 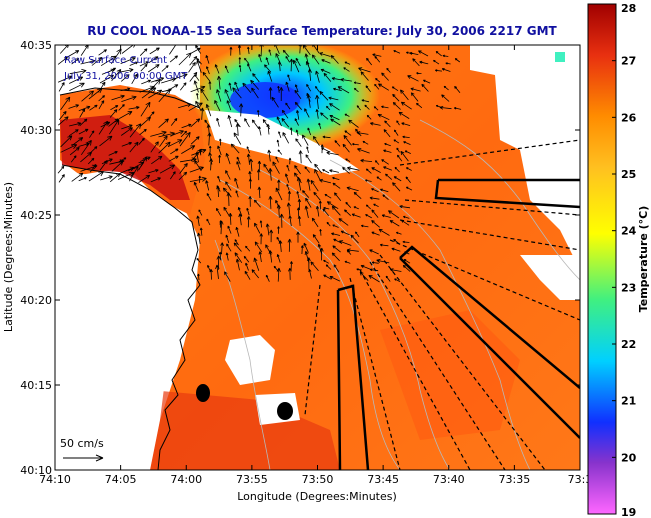 What do you see at coordinates (628, 174) in the screenshot?
I see `colorbar-tick-label: 25` at bounding box center [628, 174].